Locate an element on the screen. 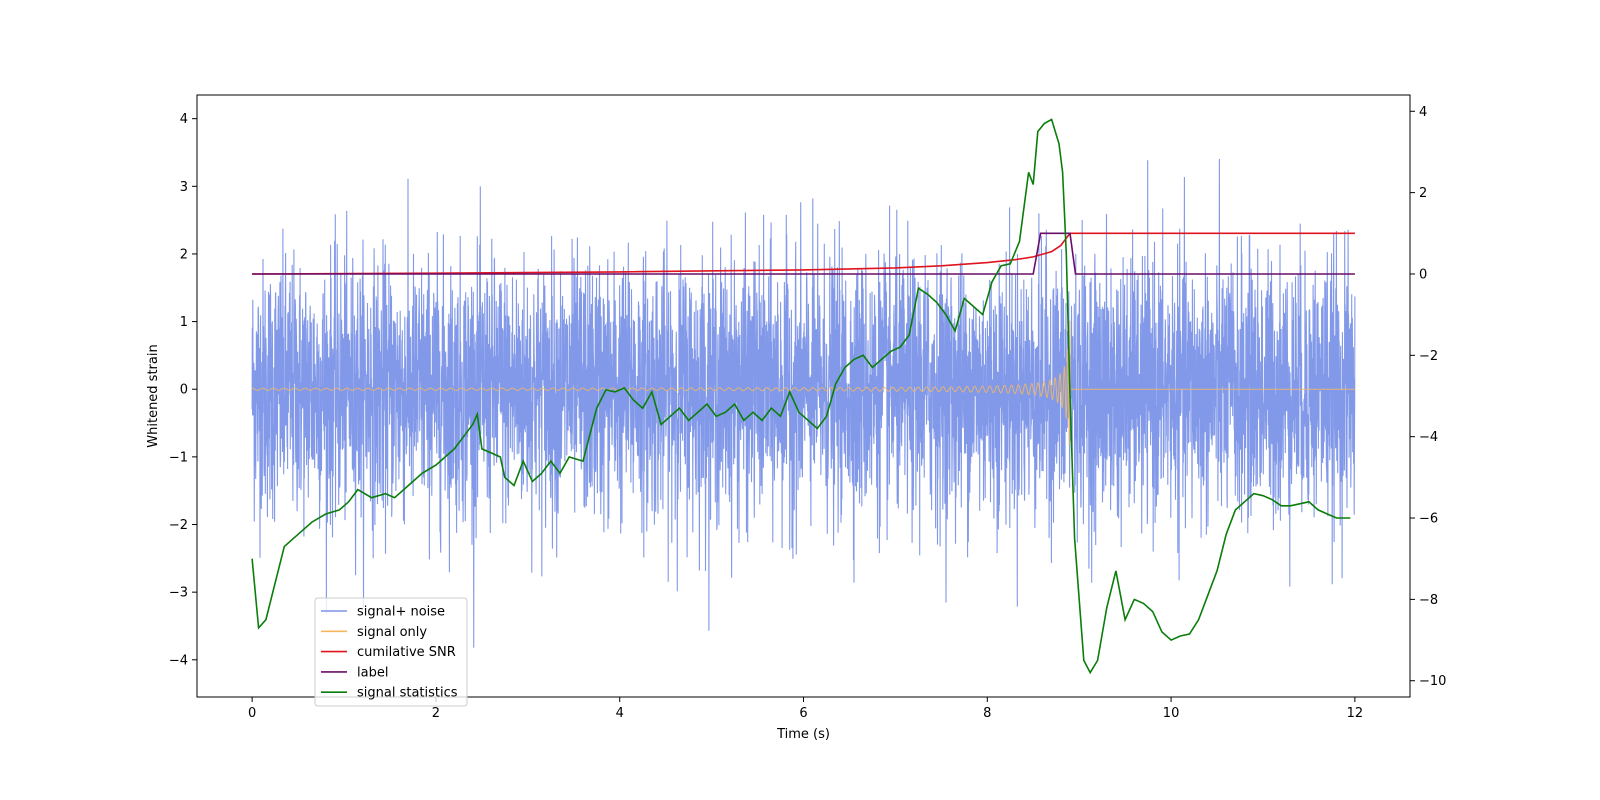 This screenshot has height=800, width=1600. x-axis-label: Time (s) is located at coordinates (803, 734).